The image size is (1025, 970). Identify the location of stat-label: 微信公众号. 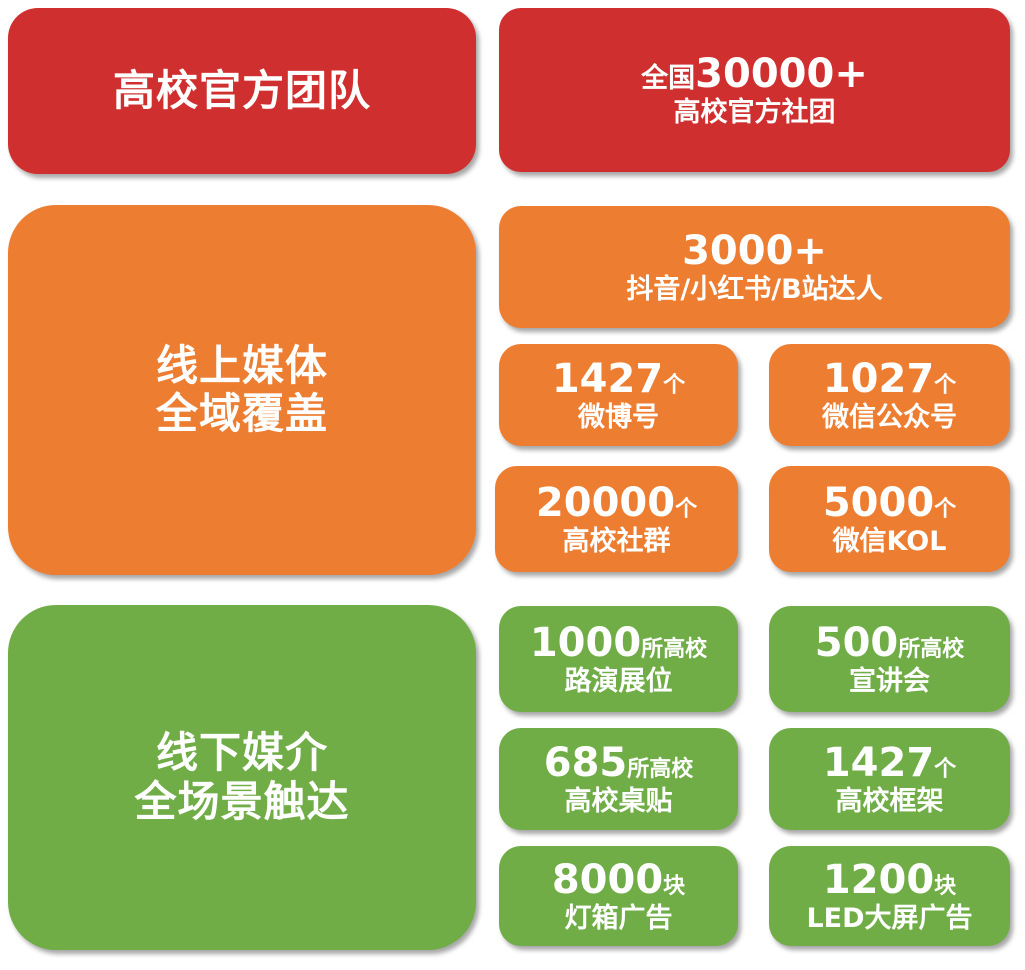
(889, 418).